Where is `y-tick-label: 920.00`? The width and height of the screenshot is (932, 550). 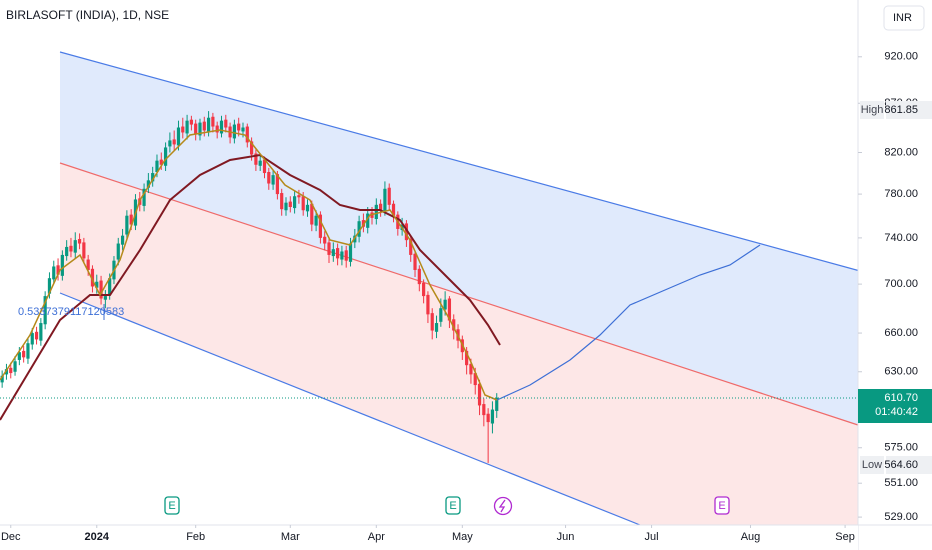 y-tick-label: 920.00 is located at coordinates (901, 57).